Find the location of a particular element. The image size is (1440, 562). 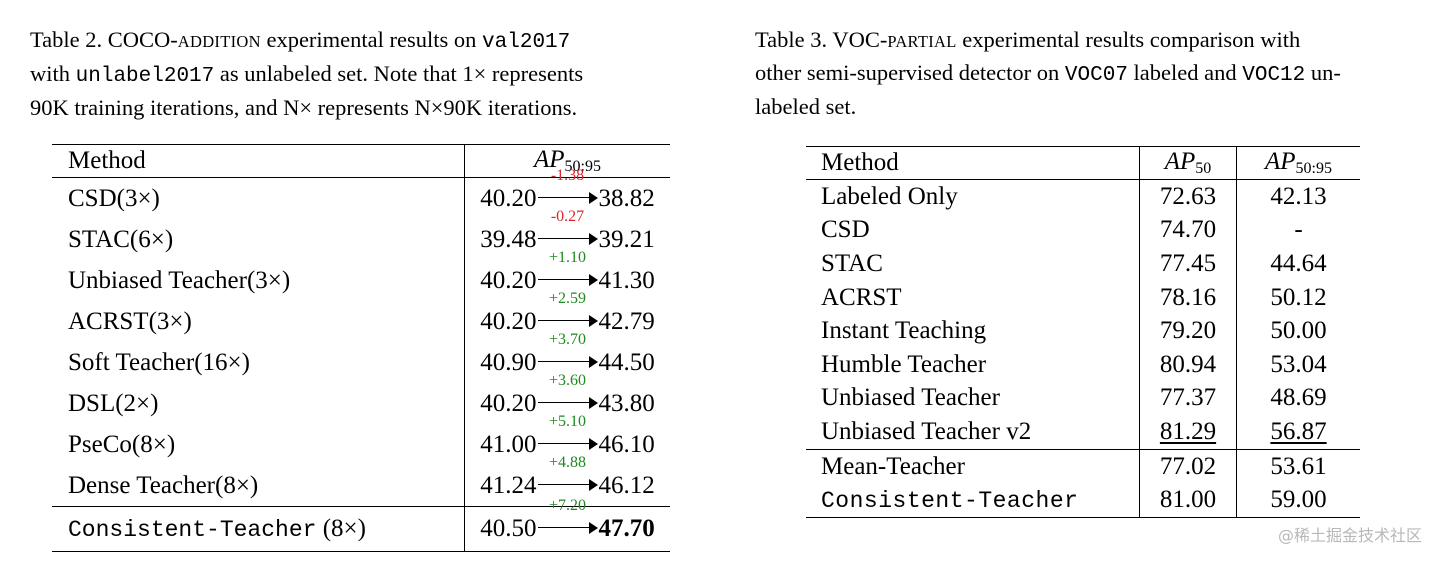

change-arrow: +3.60 is located at coordinates (567, 390).